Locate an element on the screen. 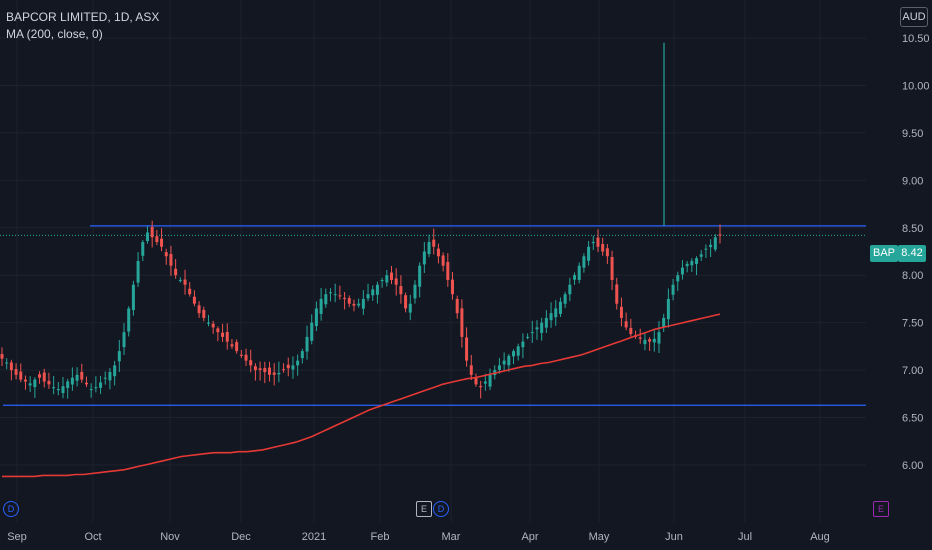  y-tick-label: 7.00 is located at coordinates (912, 371).